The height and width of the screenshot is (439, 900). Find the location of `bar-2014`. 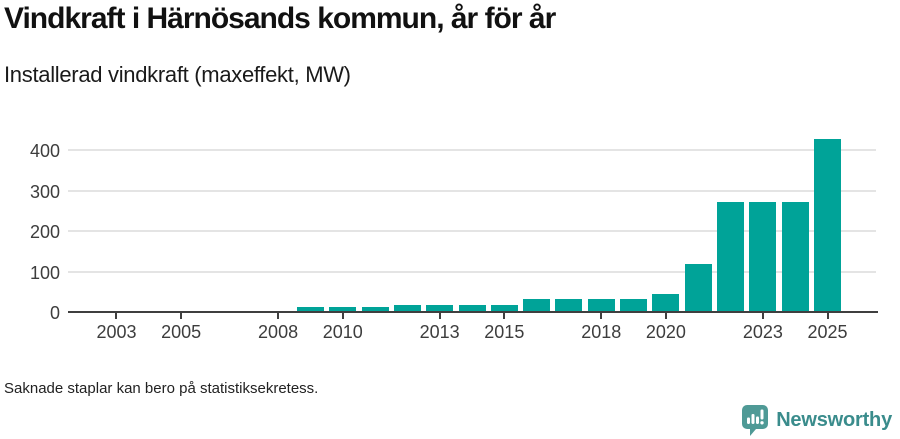

bar-2014 is located at coordinates (472, 308).